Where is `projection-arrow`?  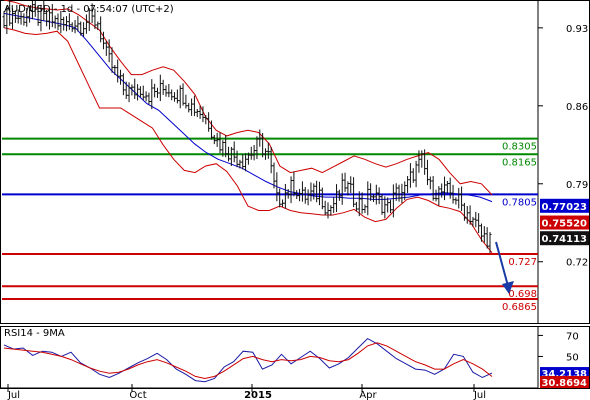
projection-arrow is located at coordinates (502, 264).